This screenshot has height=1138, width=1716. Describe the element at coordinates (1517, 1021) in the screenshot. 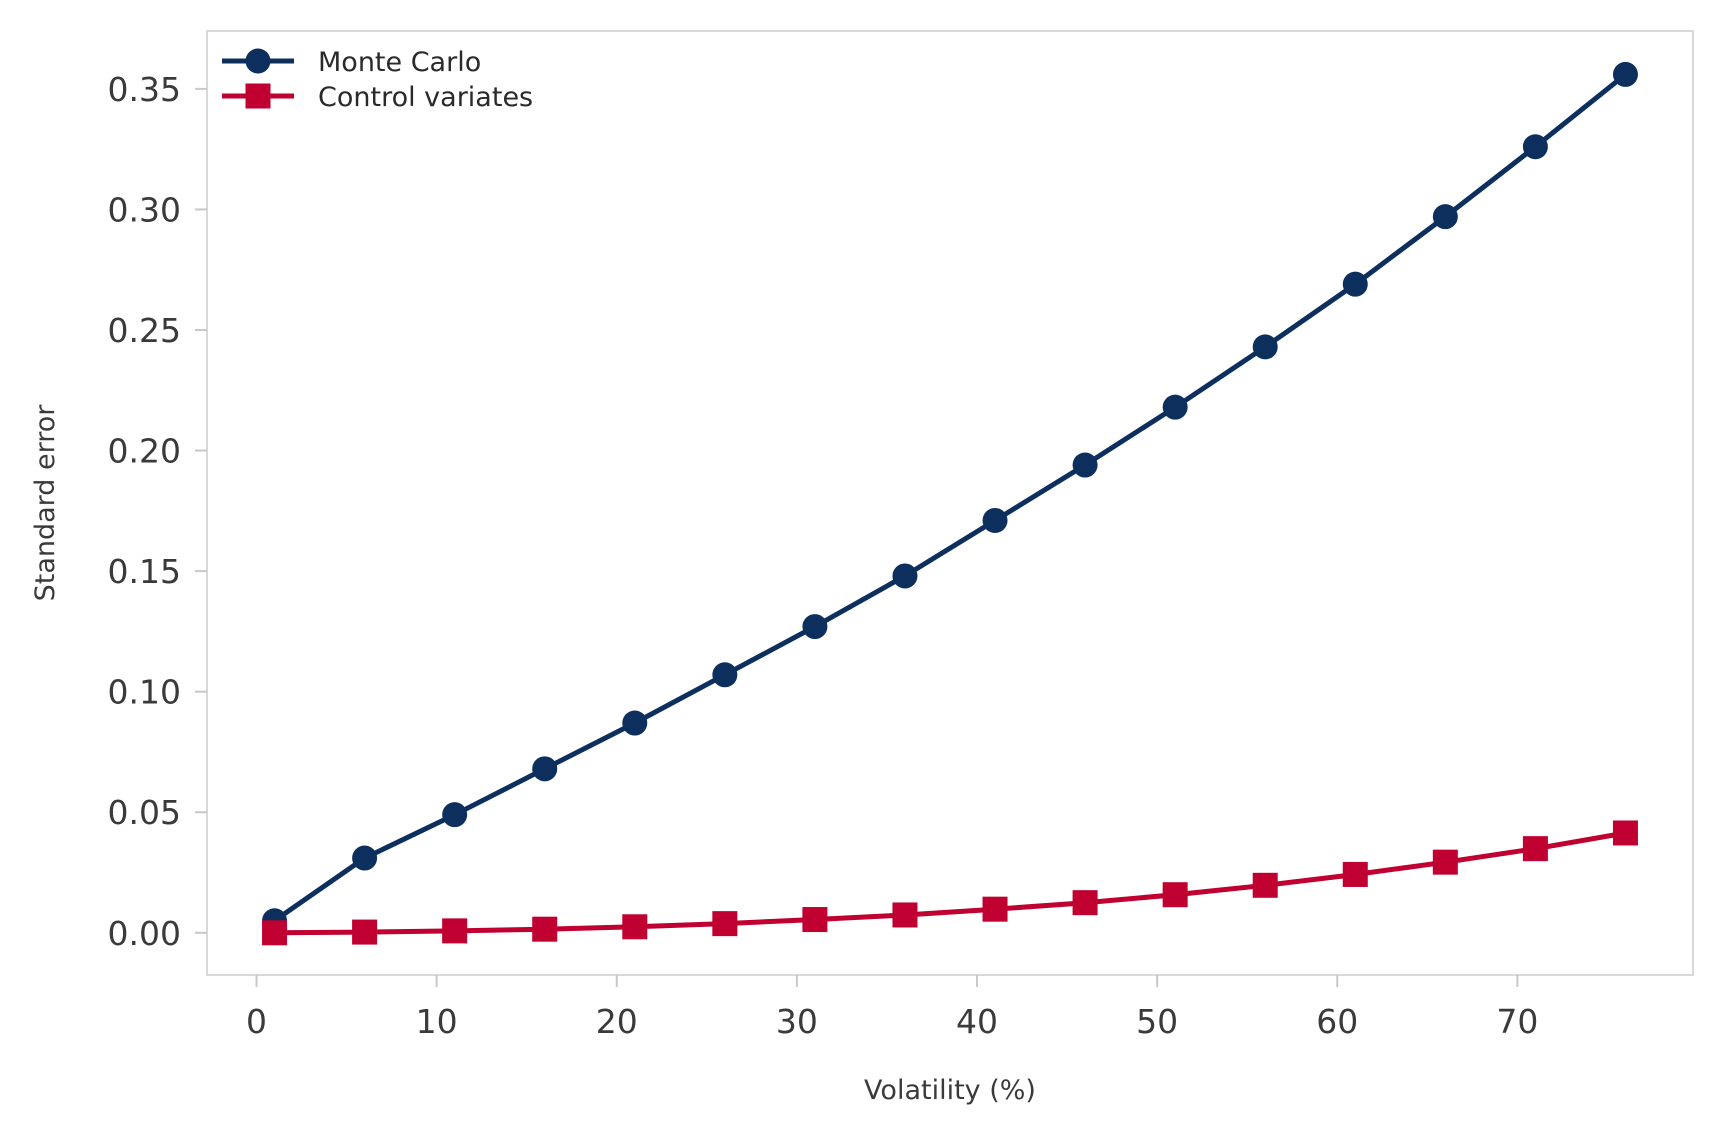

I see `x-tick-label: 70` at that location.